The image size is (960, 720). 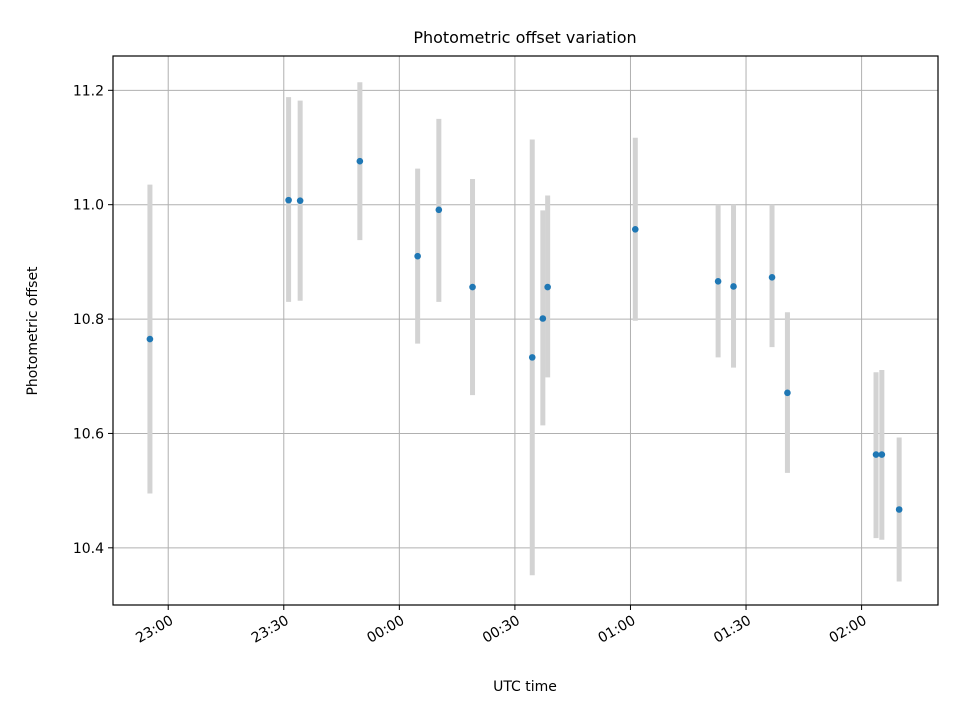 I want to click on x-tick-label: 01:00, so click(x=617, y=630).